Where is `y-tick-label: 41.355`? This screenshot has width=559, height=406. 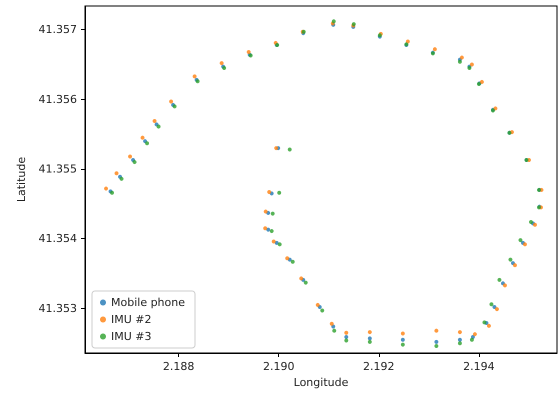
y-tick-label: 41.355 is located at coordinates (57, 169).